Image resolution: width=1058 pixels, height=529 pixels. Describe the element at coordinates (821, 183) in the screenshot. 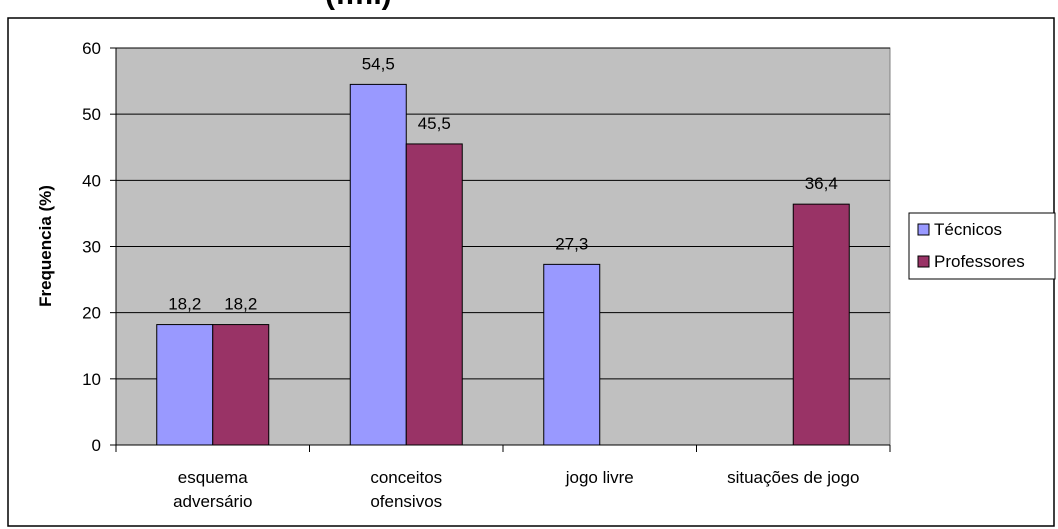

I see `data-label: 36,4` at that location.